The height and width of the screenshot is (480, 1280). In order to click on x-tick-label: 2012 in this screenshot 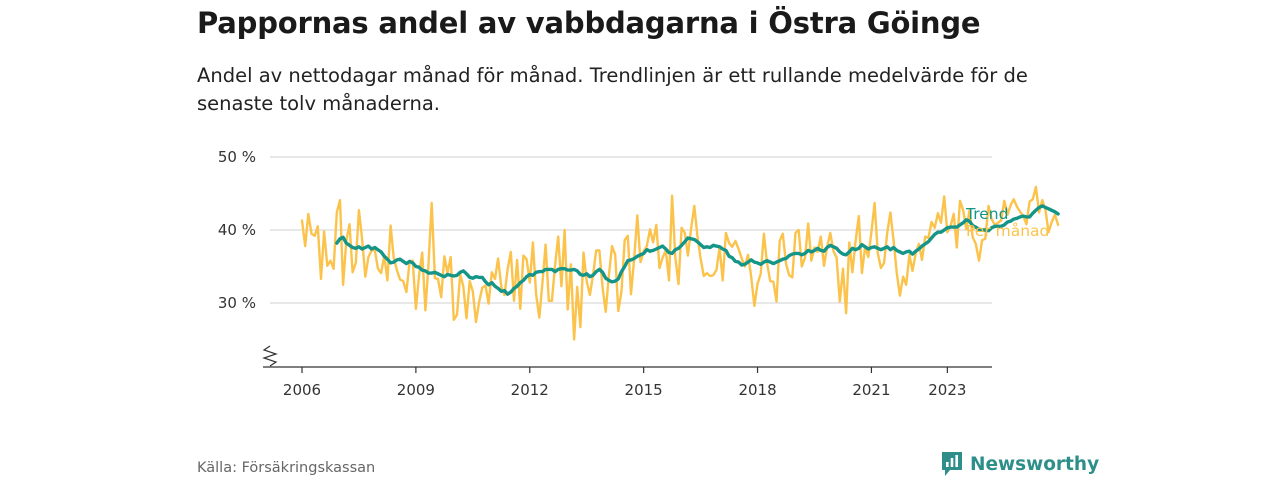, I will do `click(530, 390)`.